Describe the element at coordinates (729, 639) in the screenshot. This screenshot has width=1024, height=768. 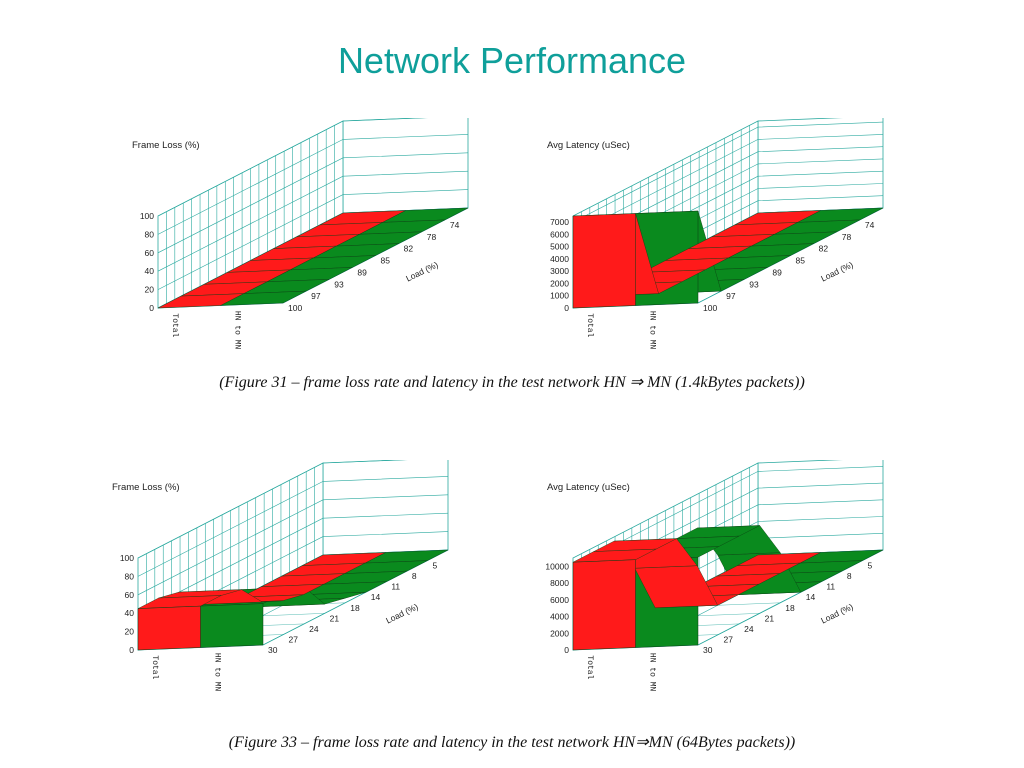
I see `x-tick-label: 27` at that location.